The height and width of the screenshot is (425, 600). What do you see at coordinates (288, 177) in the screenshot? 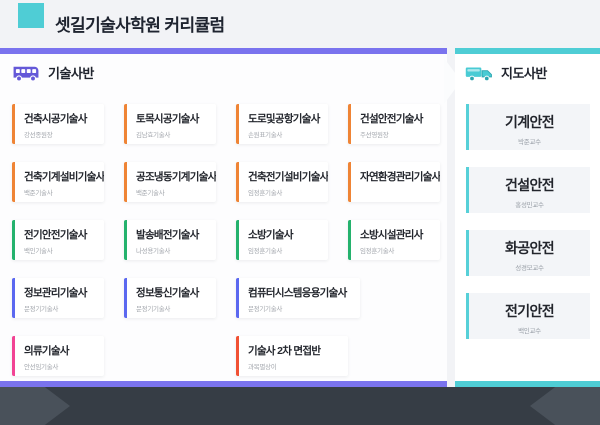
I see `course-card-title: 건축전기설비기술사` at bounding box center [288, 177].